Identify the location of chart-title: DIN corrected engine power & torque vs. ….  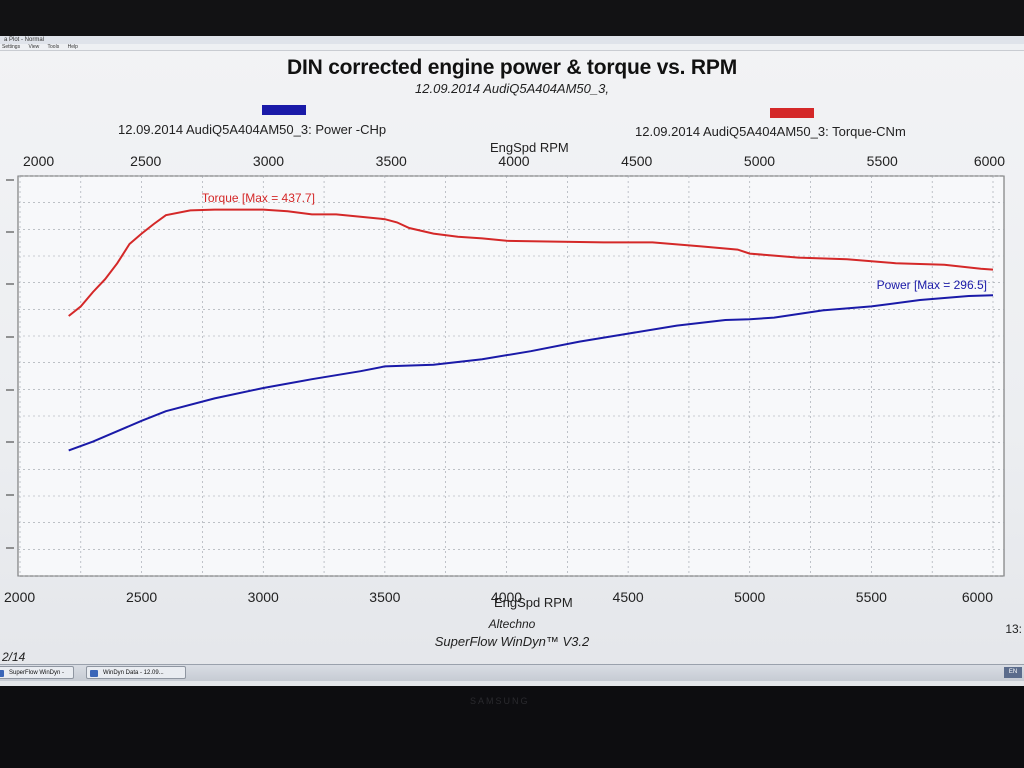
(512, 67).